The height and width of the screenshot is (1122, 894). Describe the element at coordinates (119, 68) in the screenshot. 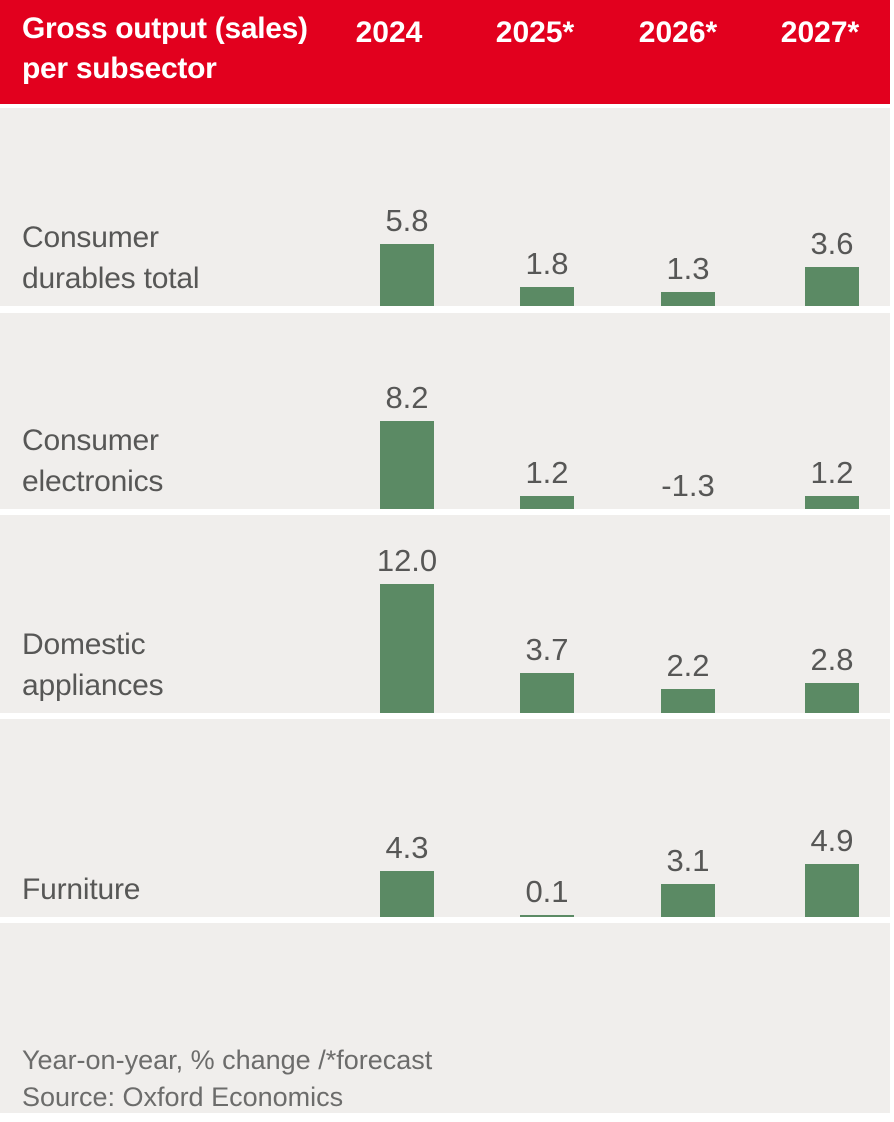

I see `chart-title-line2: per subsector` at that location.